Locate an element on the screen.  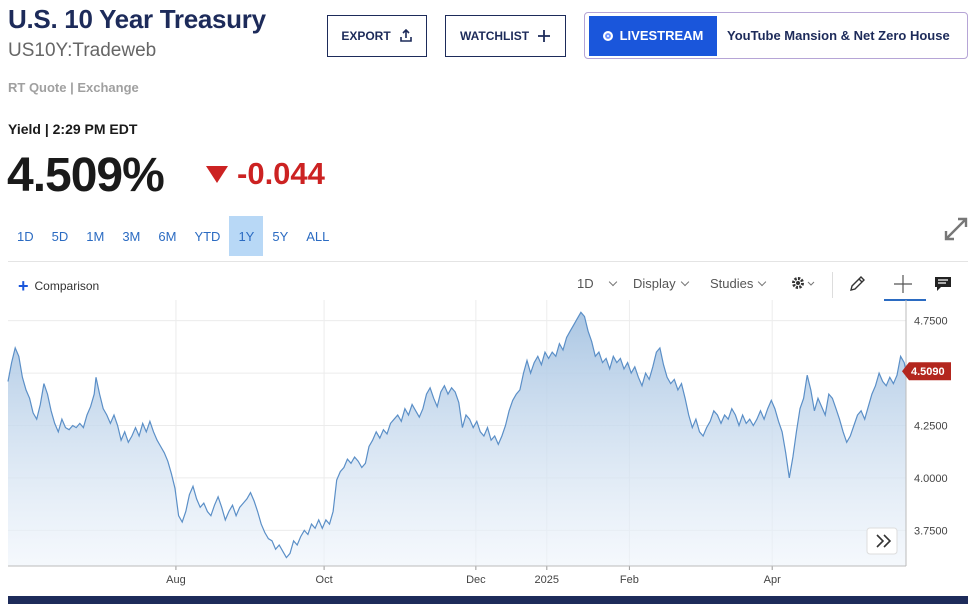
time-range-tabs: 1D 5D 1M 3M 6M YTD 1Y 5Y ALL is located at coordinates (173, 236).